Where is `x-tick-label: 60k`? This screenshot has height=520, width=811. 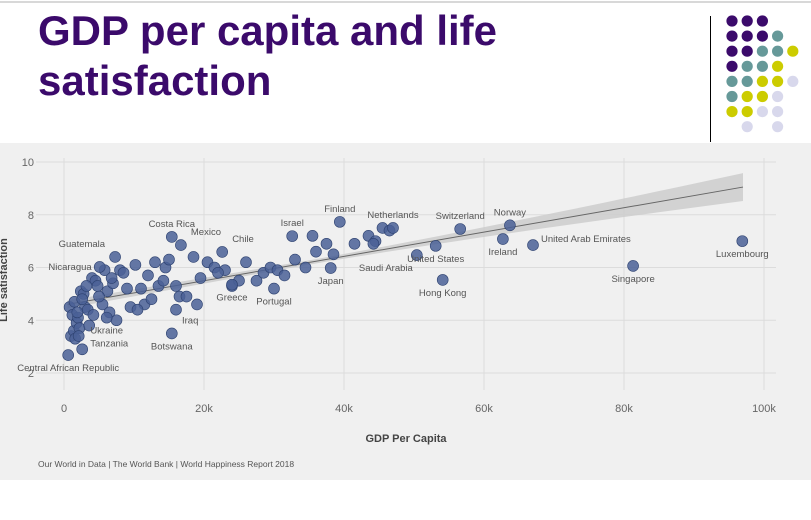 x-tick-label: 60k is located at coordinates (484, 409).